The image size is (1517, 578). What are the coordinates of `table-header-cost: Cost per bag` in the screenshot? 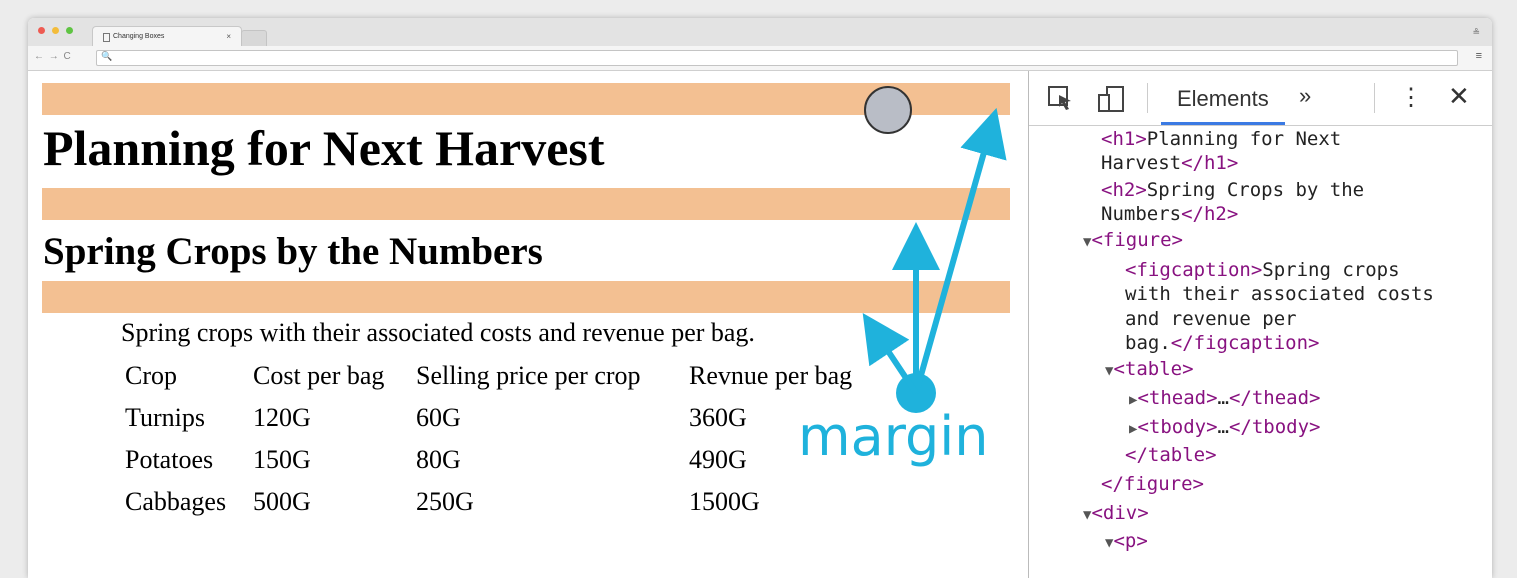 It's located at (319, 375).